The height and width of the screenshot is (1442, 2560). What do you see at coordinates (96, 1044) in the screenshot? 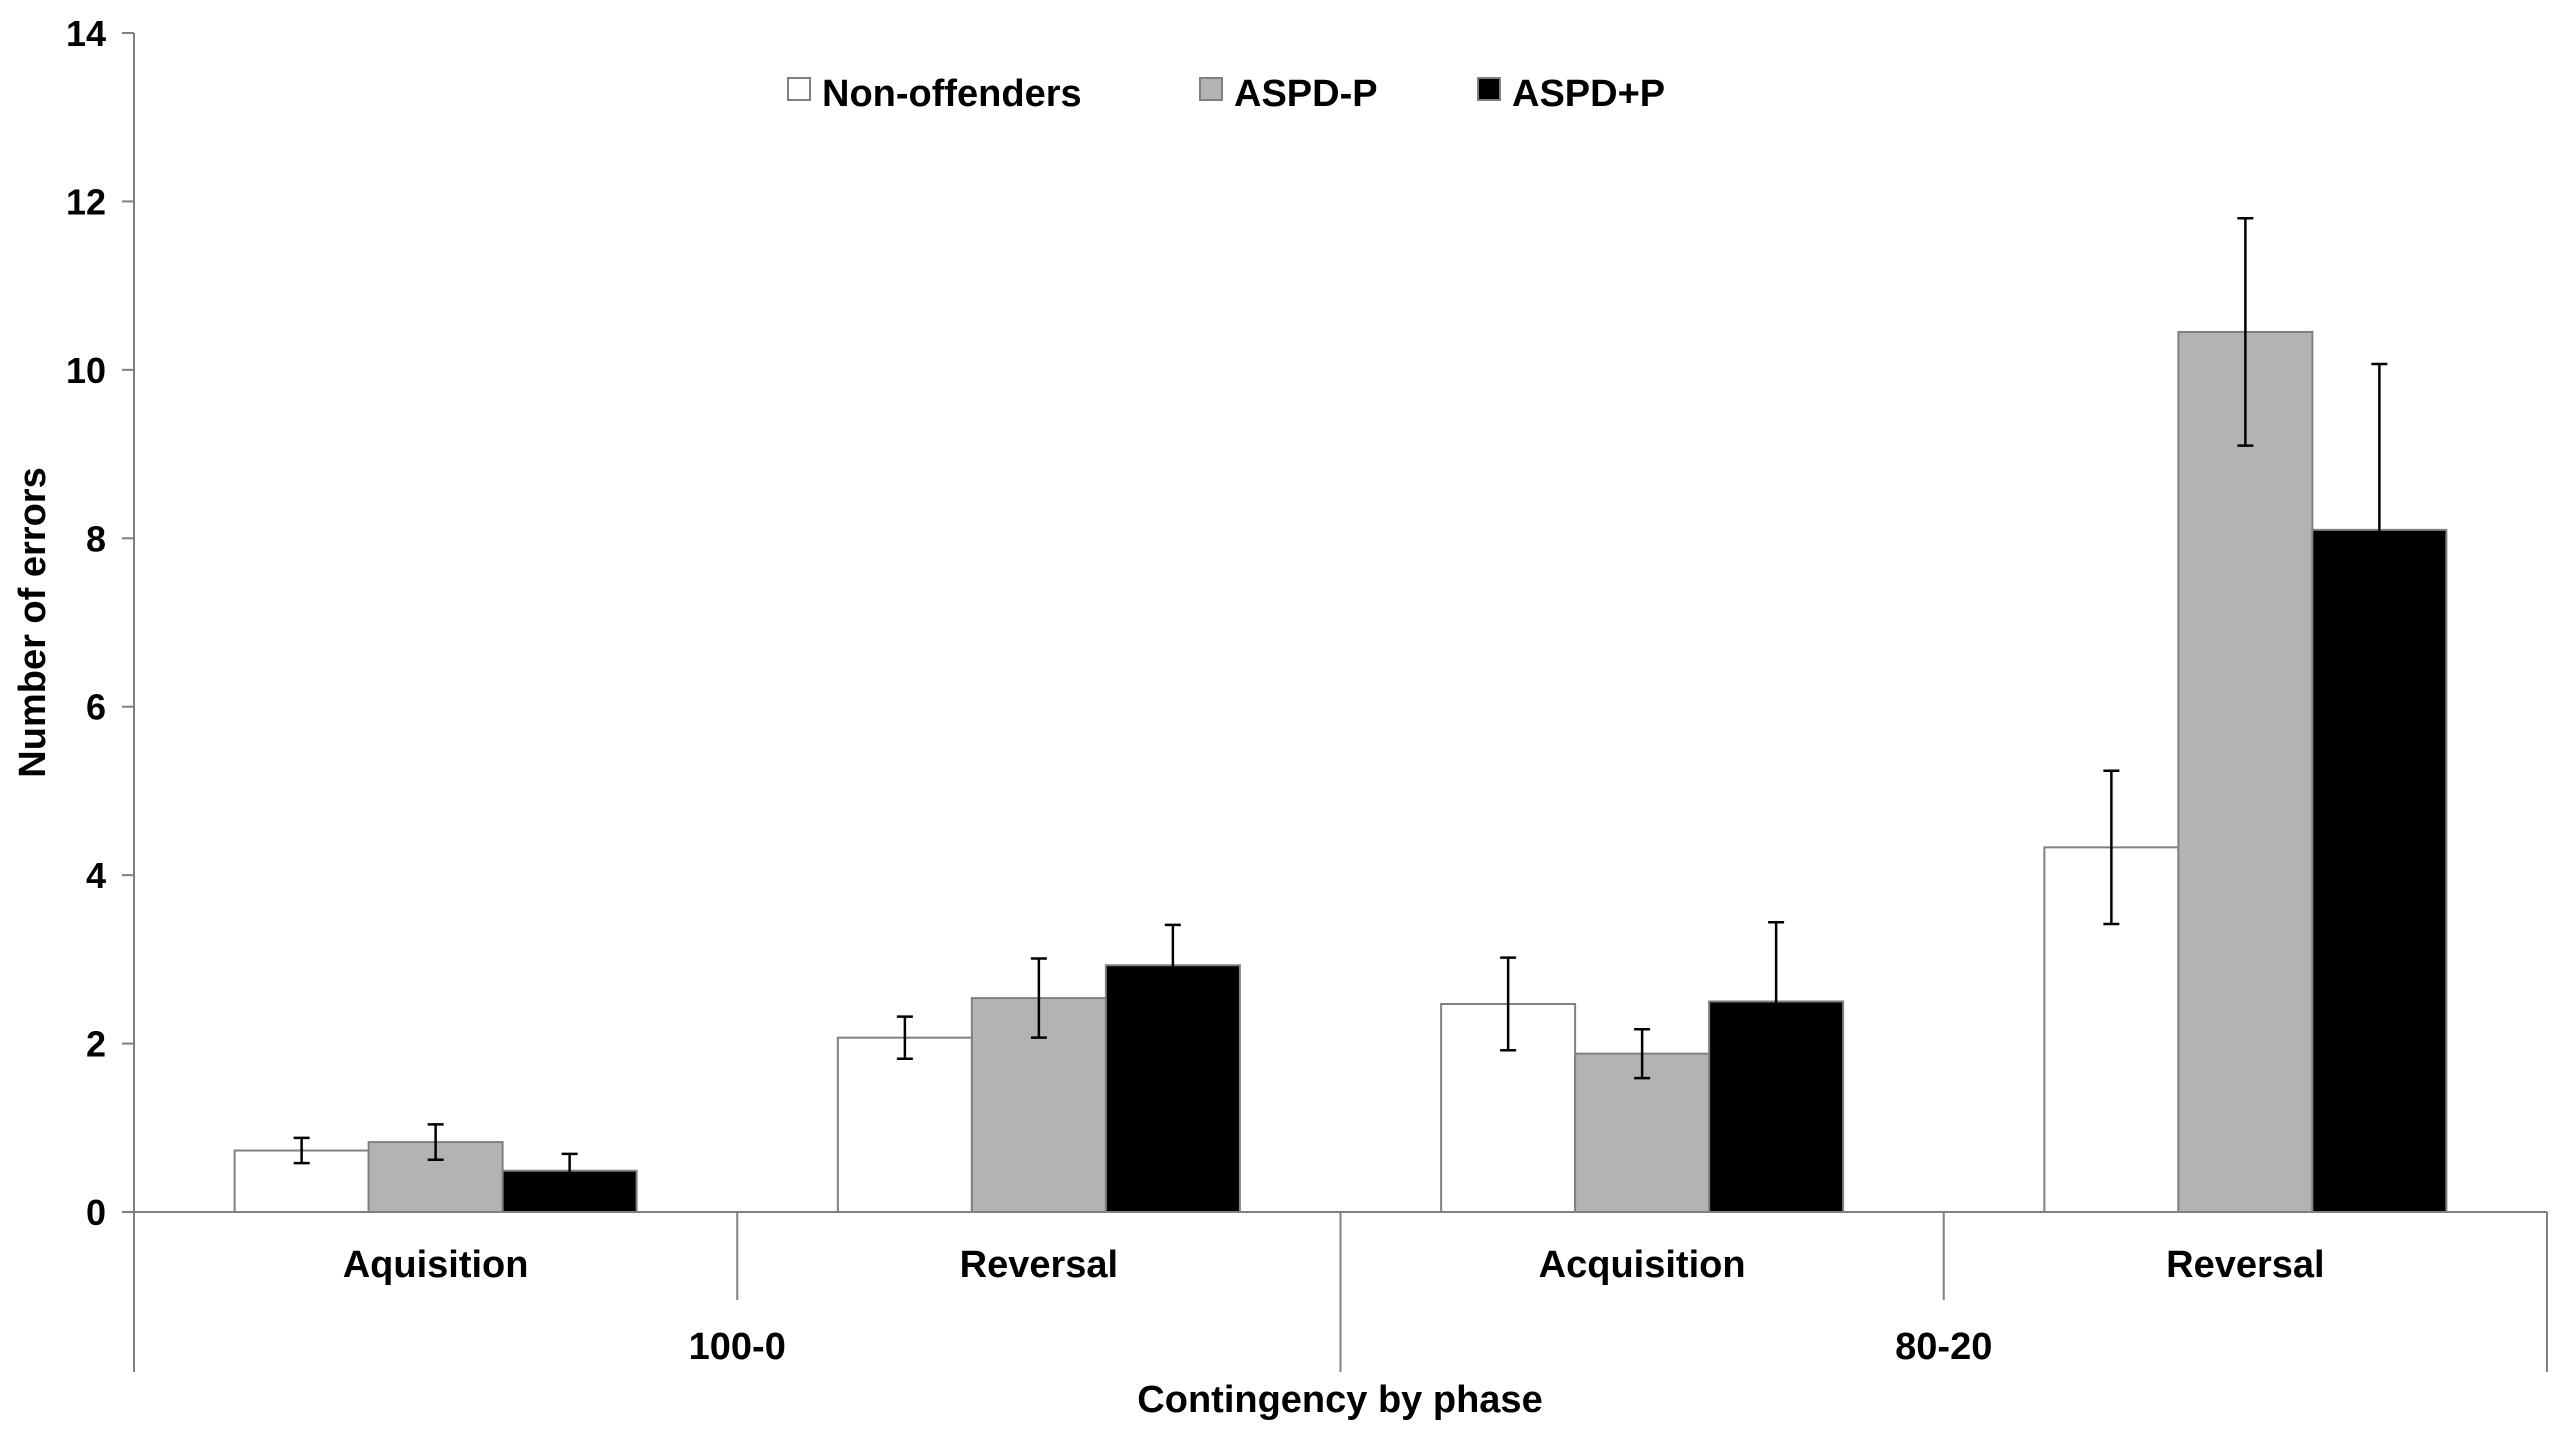
I see `y-tick-label: 2` at bounding box center [96, 1044].